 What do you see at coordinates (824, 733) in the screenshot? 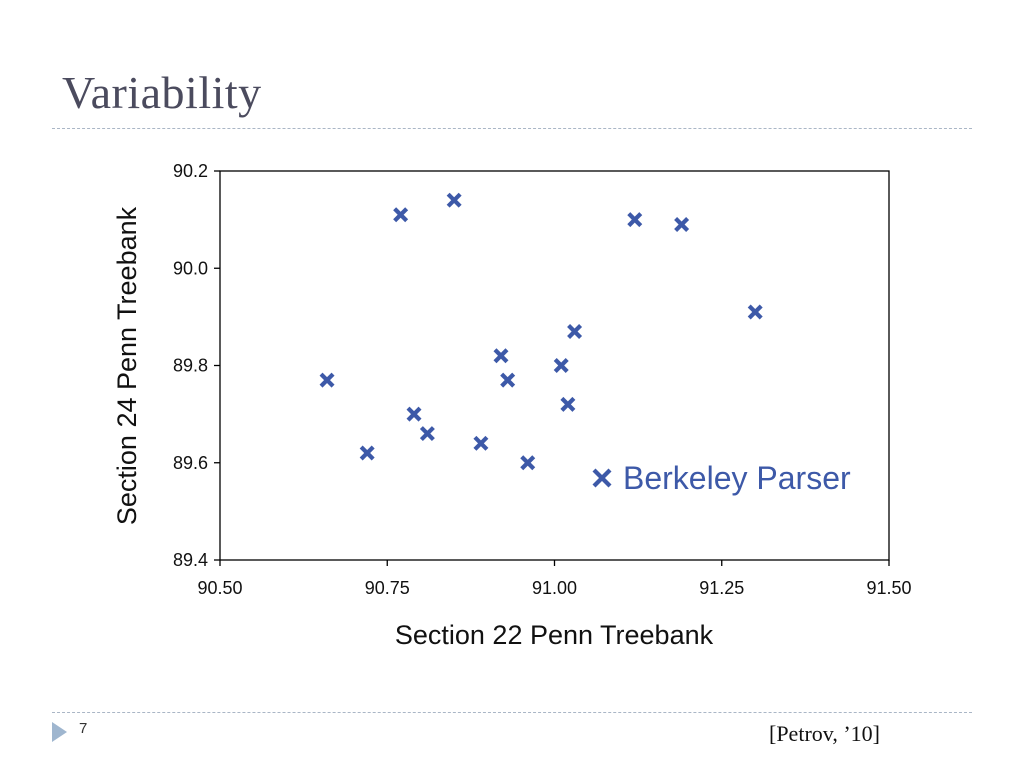
I see `citation: [Petrov, ’10]` at bounding box center [824, 733].